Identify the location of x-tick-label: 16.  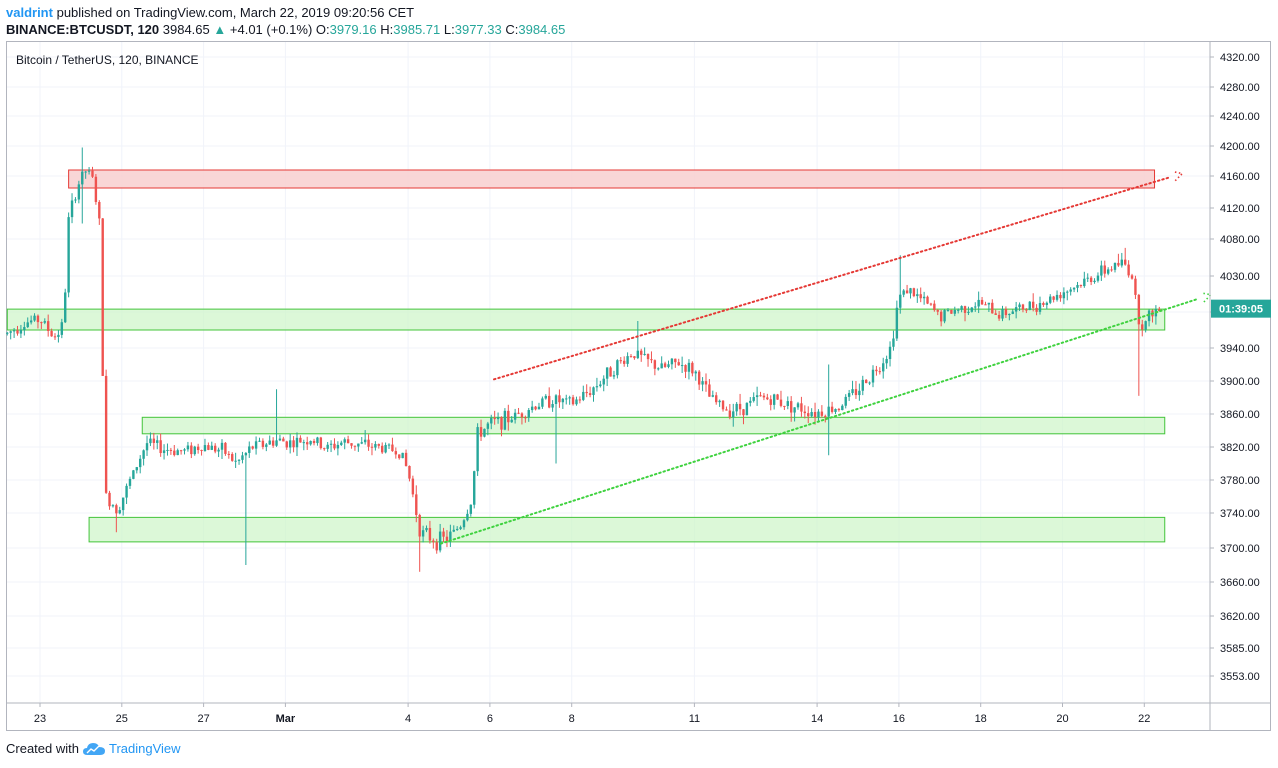
(899, 719).